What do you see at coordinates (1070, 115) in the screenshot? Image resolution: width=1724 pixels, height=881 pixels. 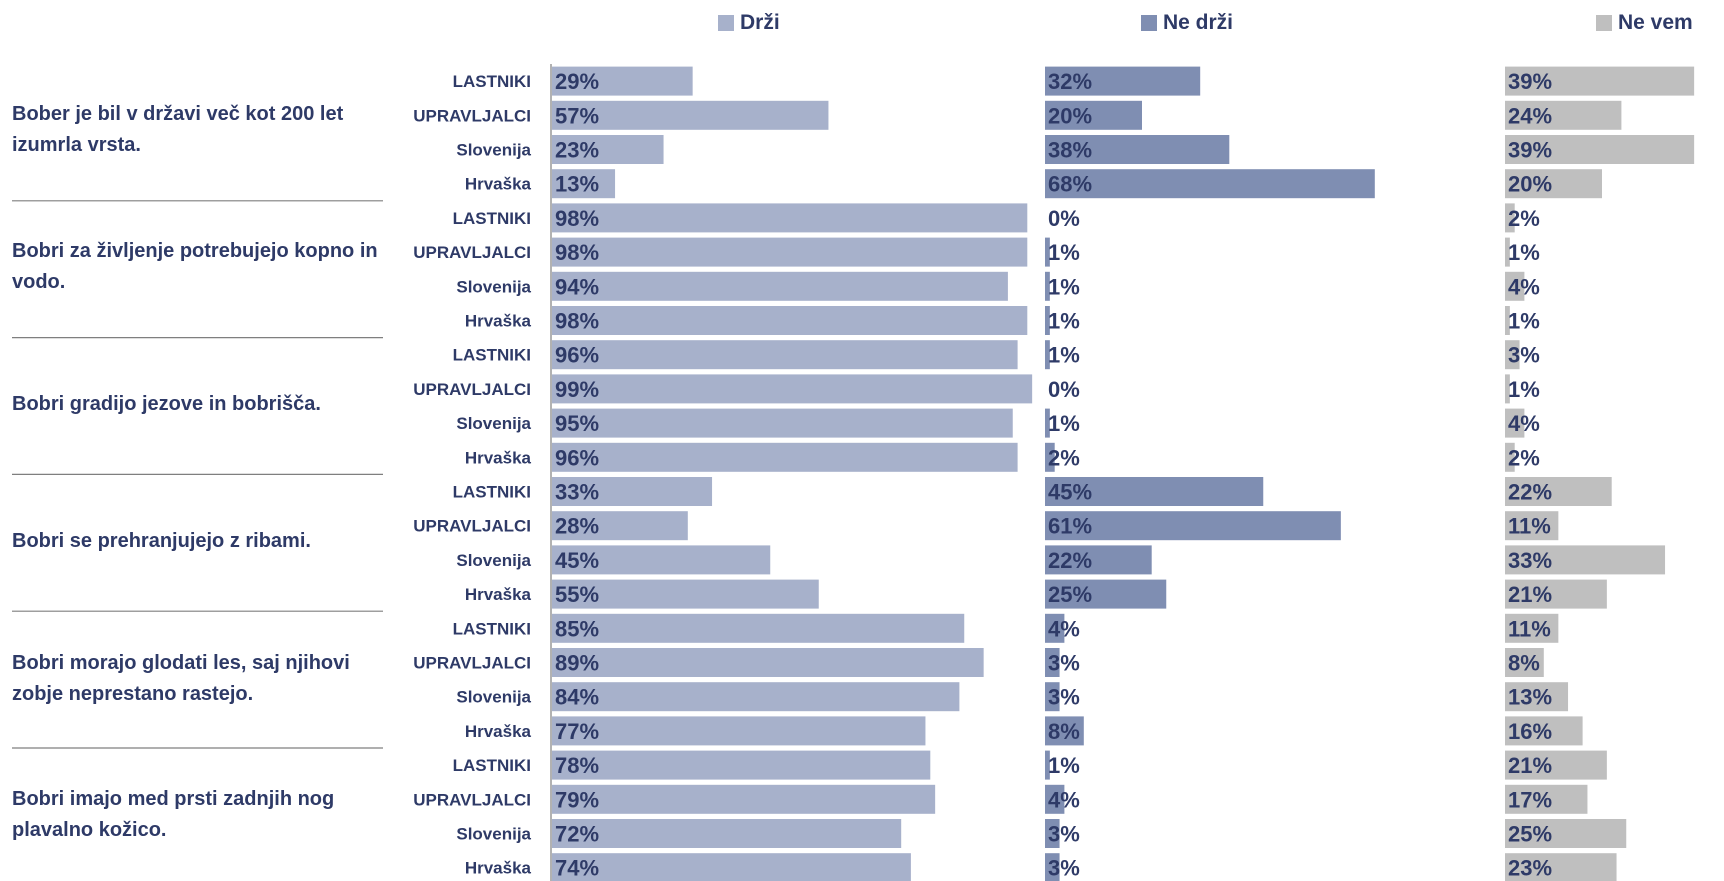 I see `data-label-ne-drzi: 20%` at bounding box center [1070, 115].